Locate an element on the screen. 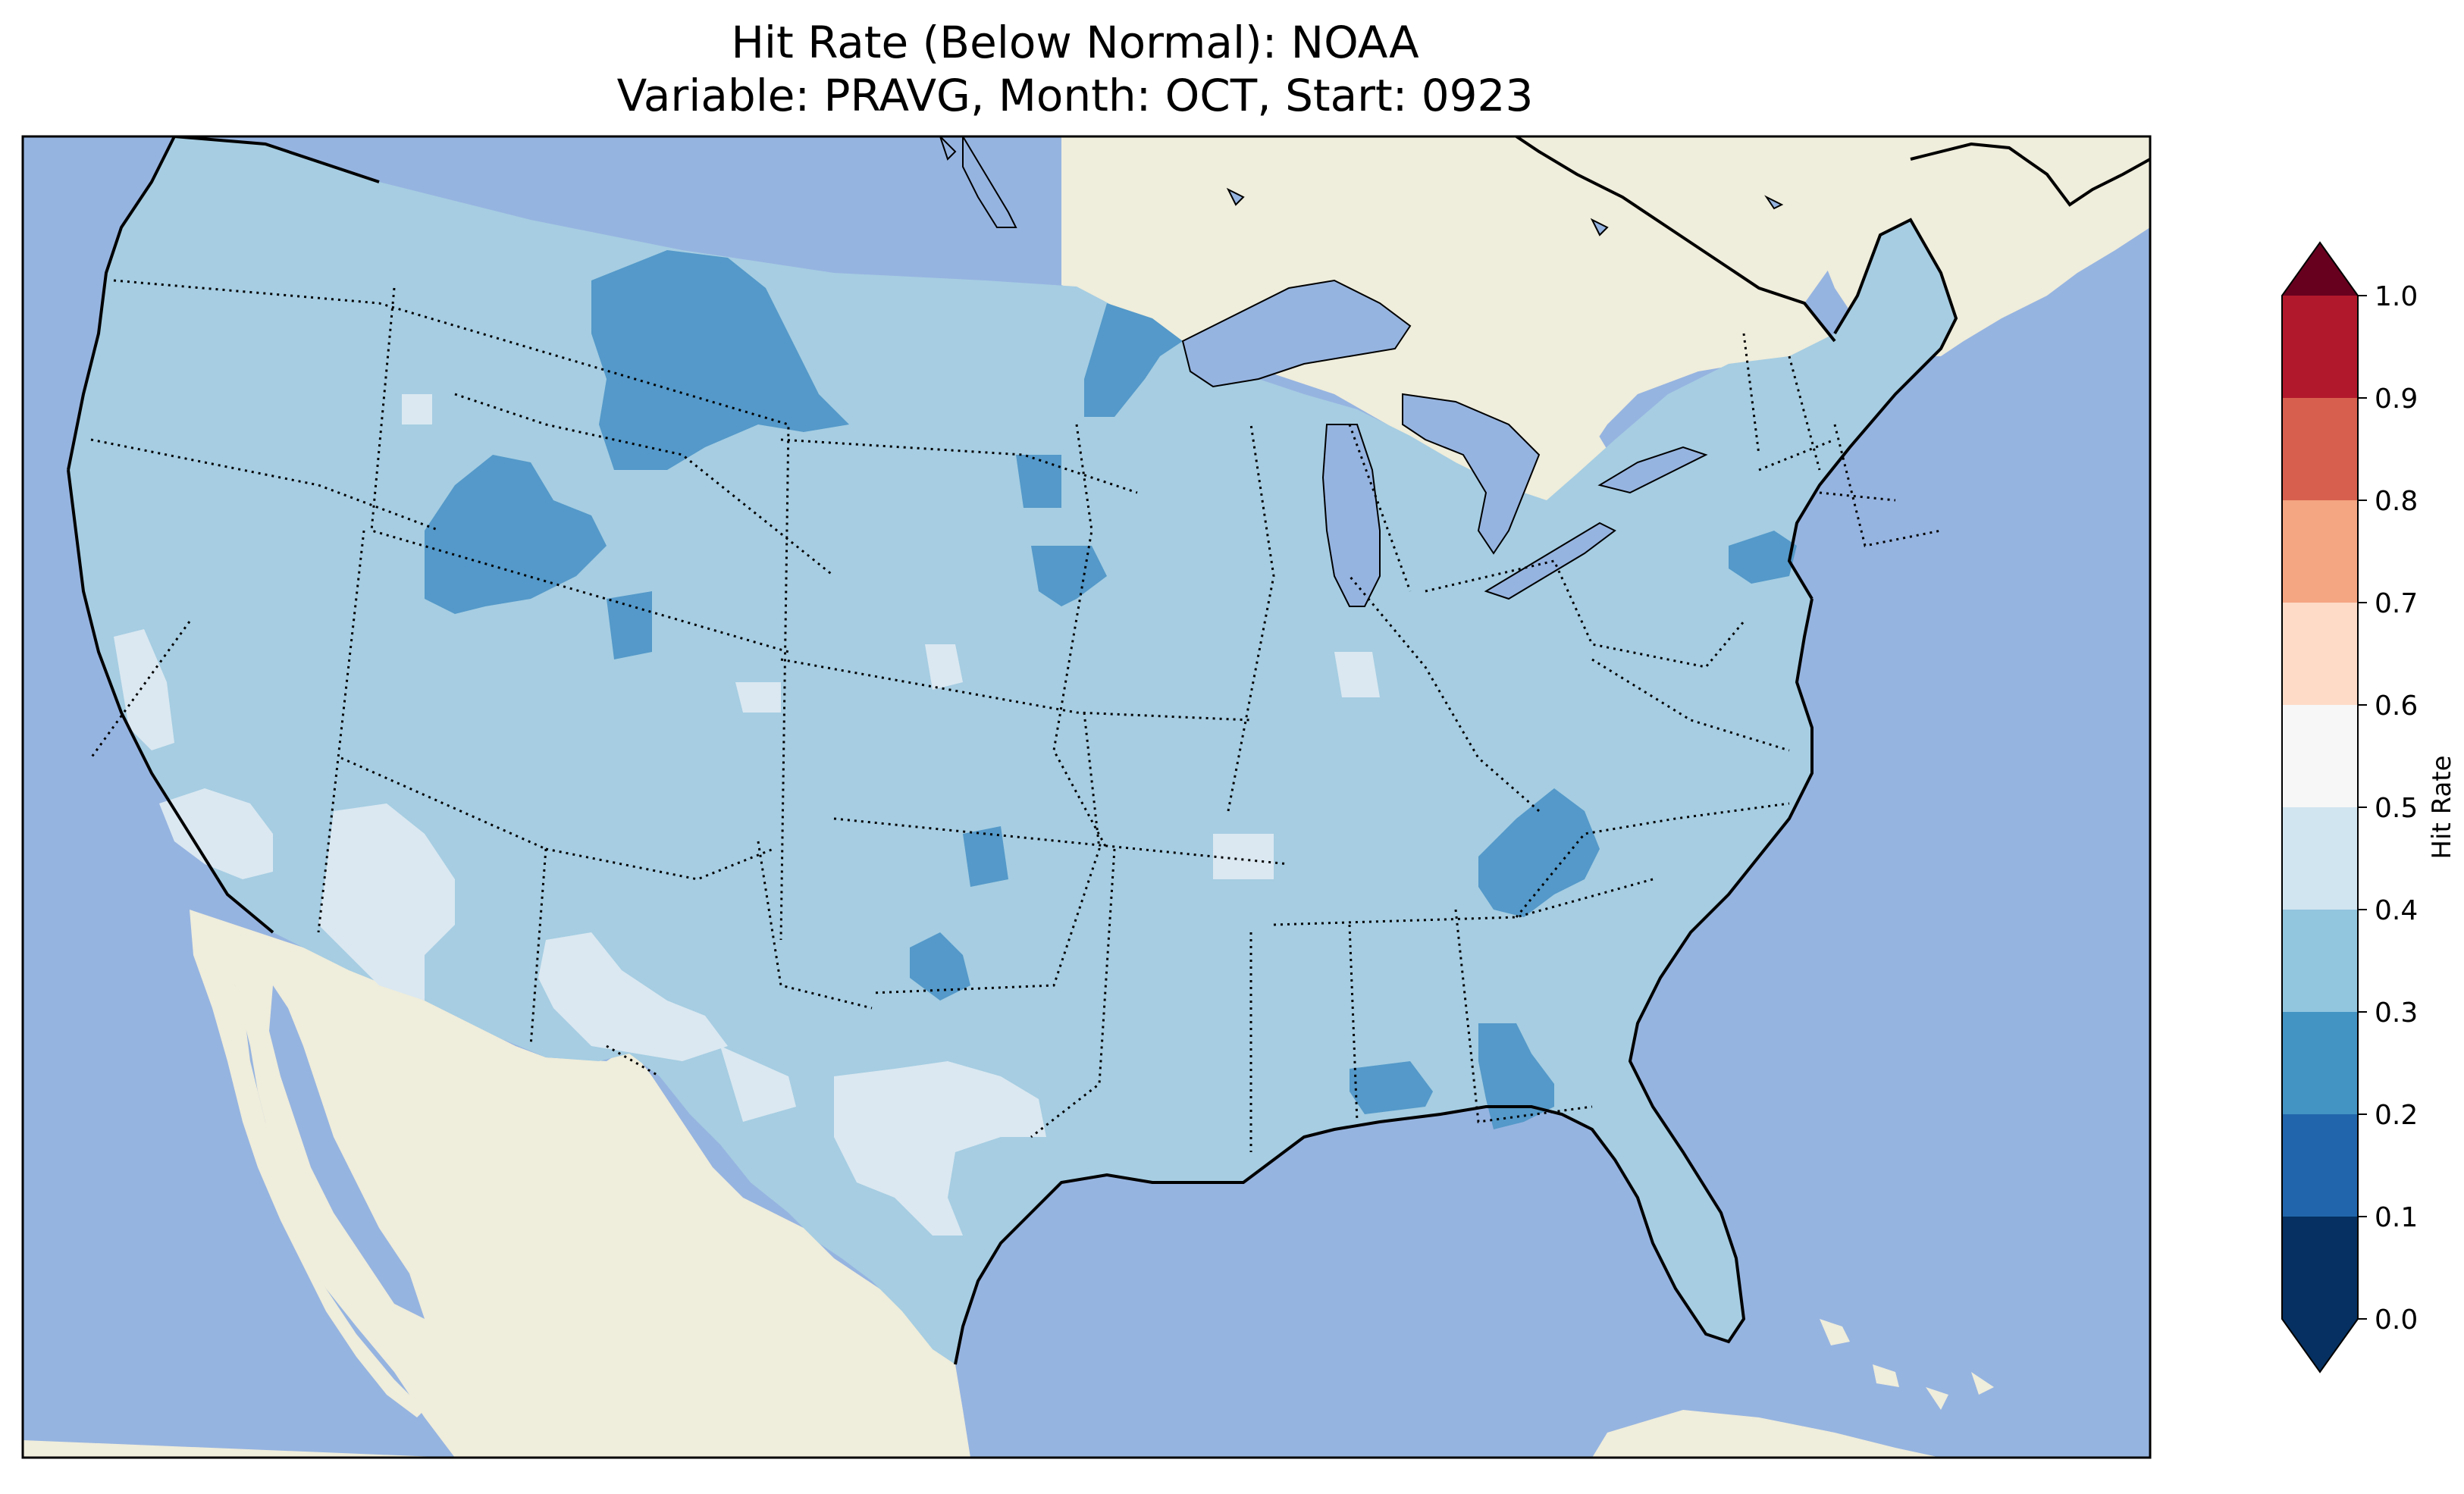  colorbar-tick-label-8: 0.8 is located at coordinates (2397, 501).